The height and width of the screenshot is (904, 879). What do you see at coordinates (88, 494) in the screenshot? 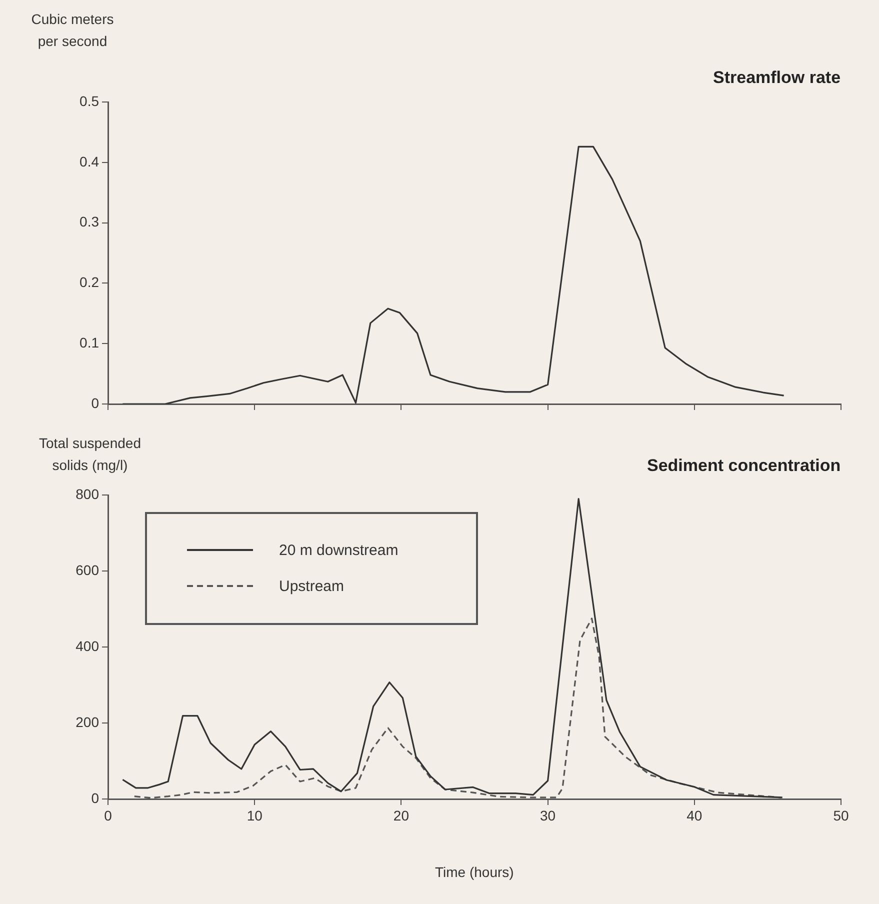
I see `y-tick-label: 800` at bounding box center [88, 494].